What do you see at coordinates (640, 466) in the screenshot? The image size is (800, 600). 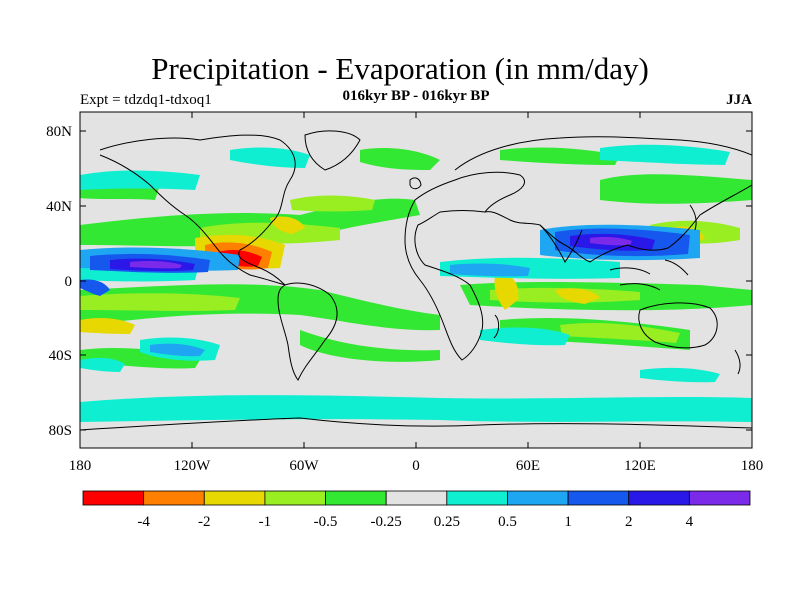 I see `lon-label: 120E` at bounding box center [640, 466].